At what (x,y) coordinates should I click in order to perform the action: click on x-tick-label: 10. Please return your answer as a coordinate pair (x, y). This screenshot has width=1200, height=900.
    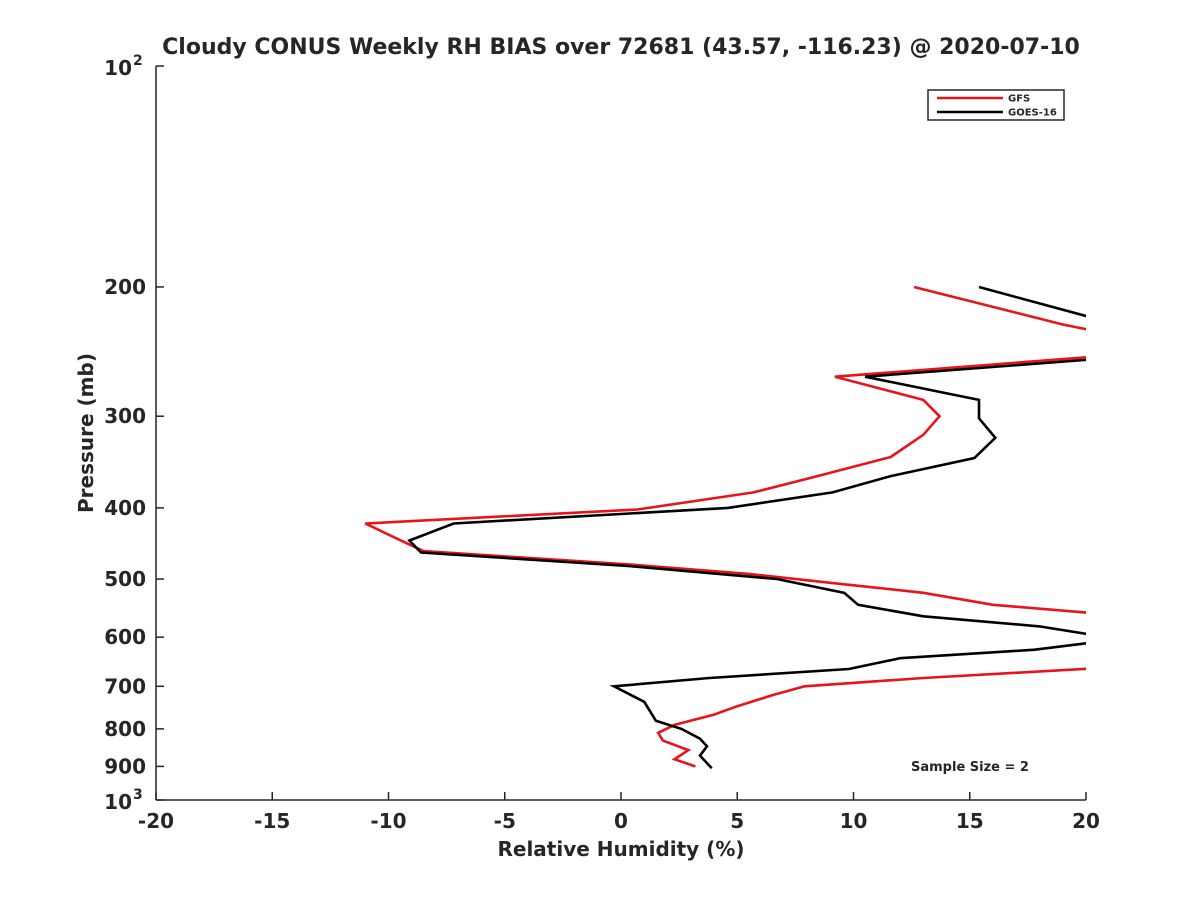
    Looking at the image, I should click on (854, 821).